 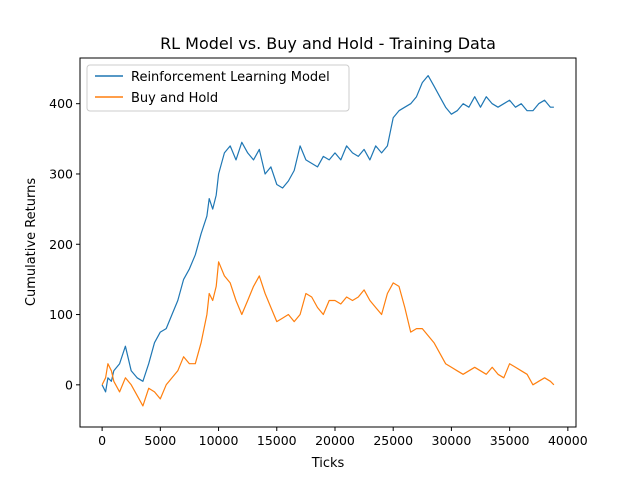 I want to click on legend-label-buy-and-hold: Buy and Hold, so click(x=174, y=98).